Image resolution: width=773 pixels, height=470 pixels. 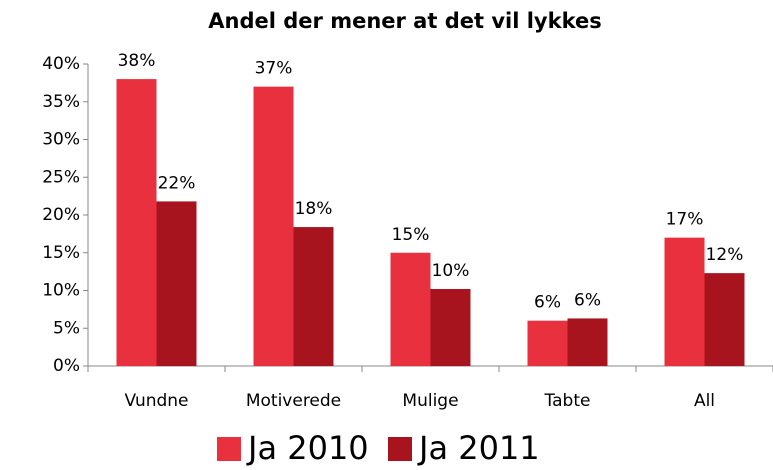 What do you see at coordinates (274, 69) in the screenshot?
I see `data-label: 37%` at bounding box center [274, 69].